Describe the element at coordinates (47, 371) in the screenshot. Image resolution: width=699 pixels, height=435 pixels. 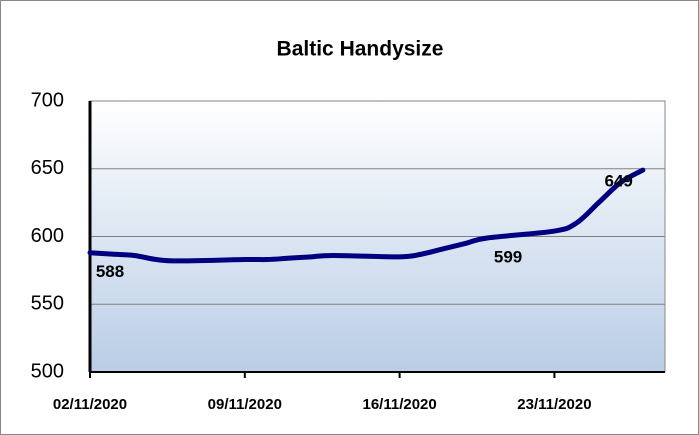
I see `y-tick-label: 500` at that location.